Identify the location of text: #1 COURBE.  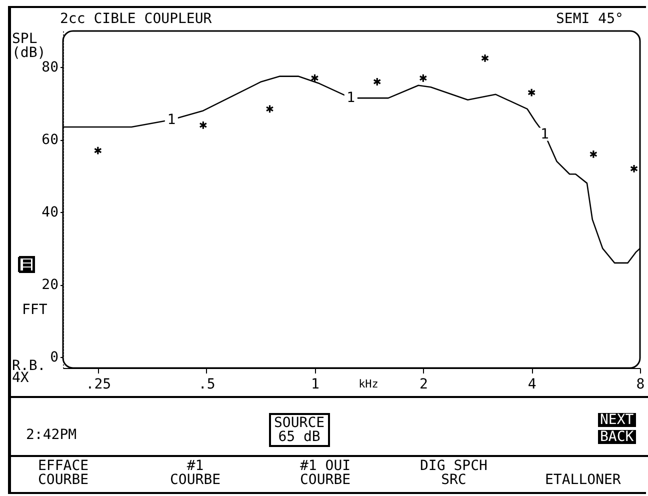
(195, 473).